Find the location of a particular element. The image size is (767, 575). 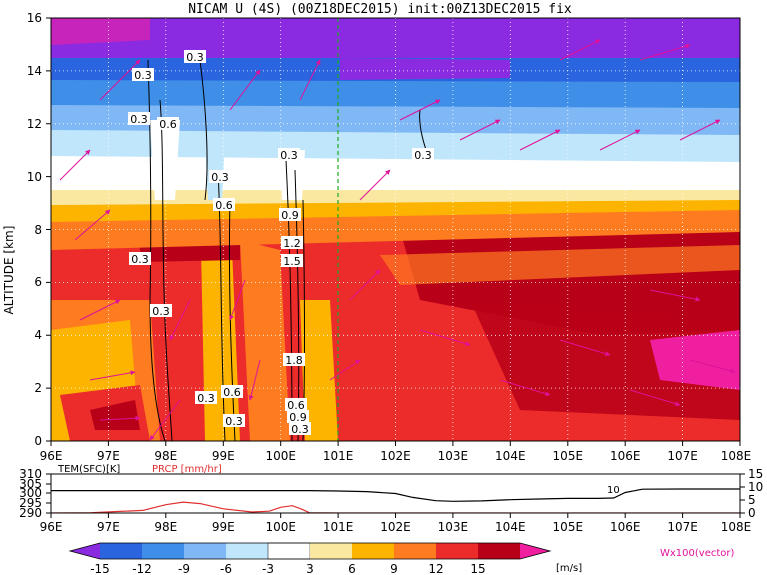

left-y-tick: 295 is located at coordinates (30, 503).